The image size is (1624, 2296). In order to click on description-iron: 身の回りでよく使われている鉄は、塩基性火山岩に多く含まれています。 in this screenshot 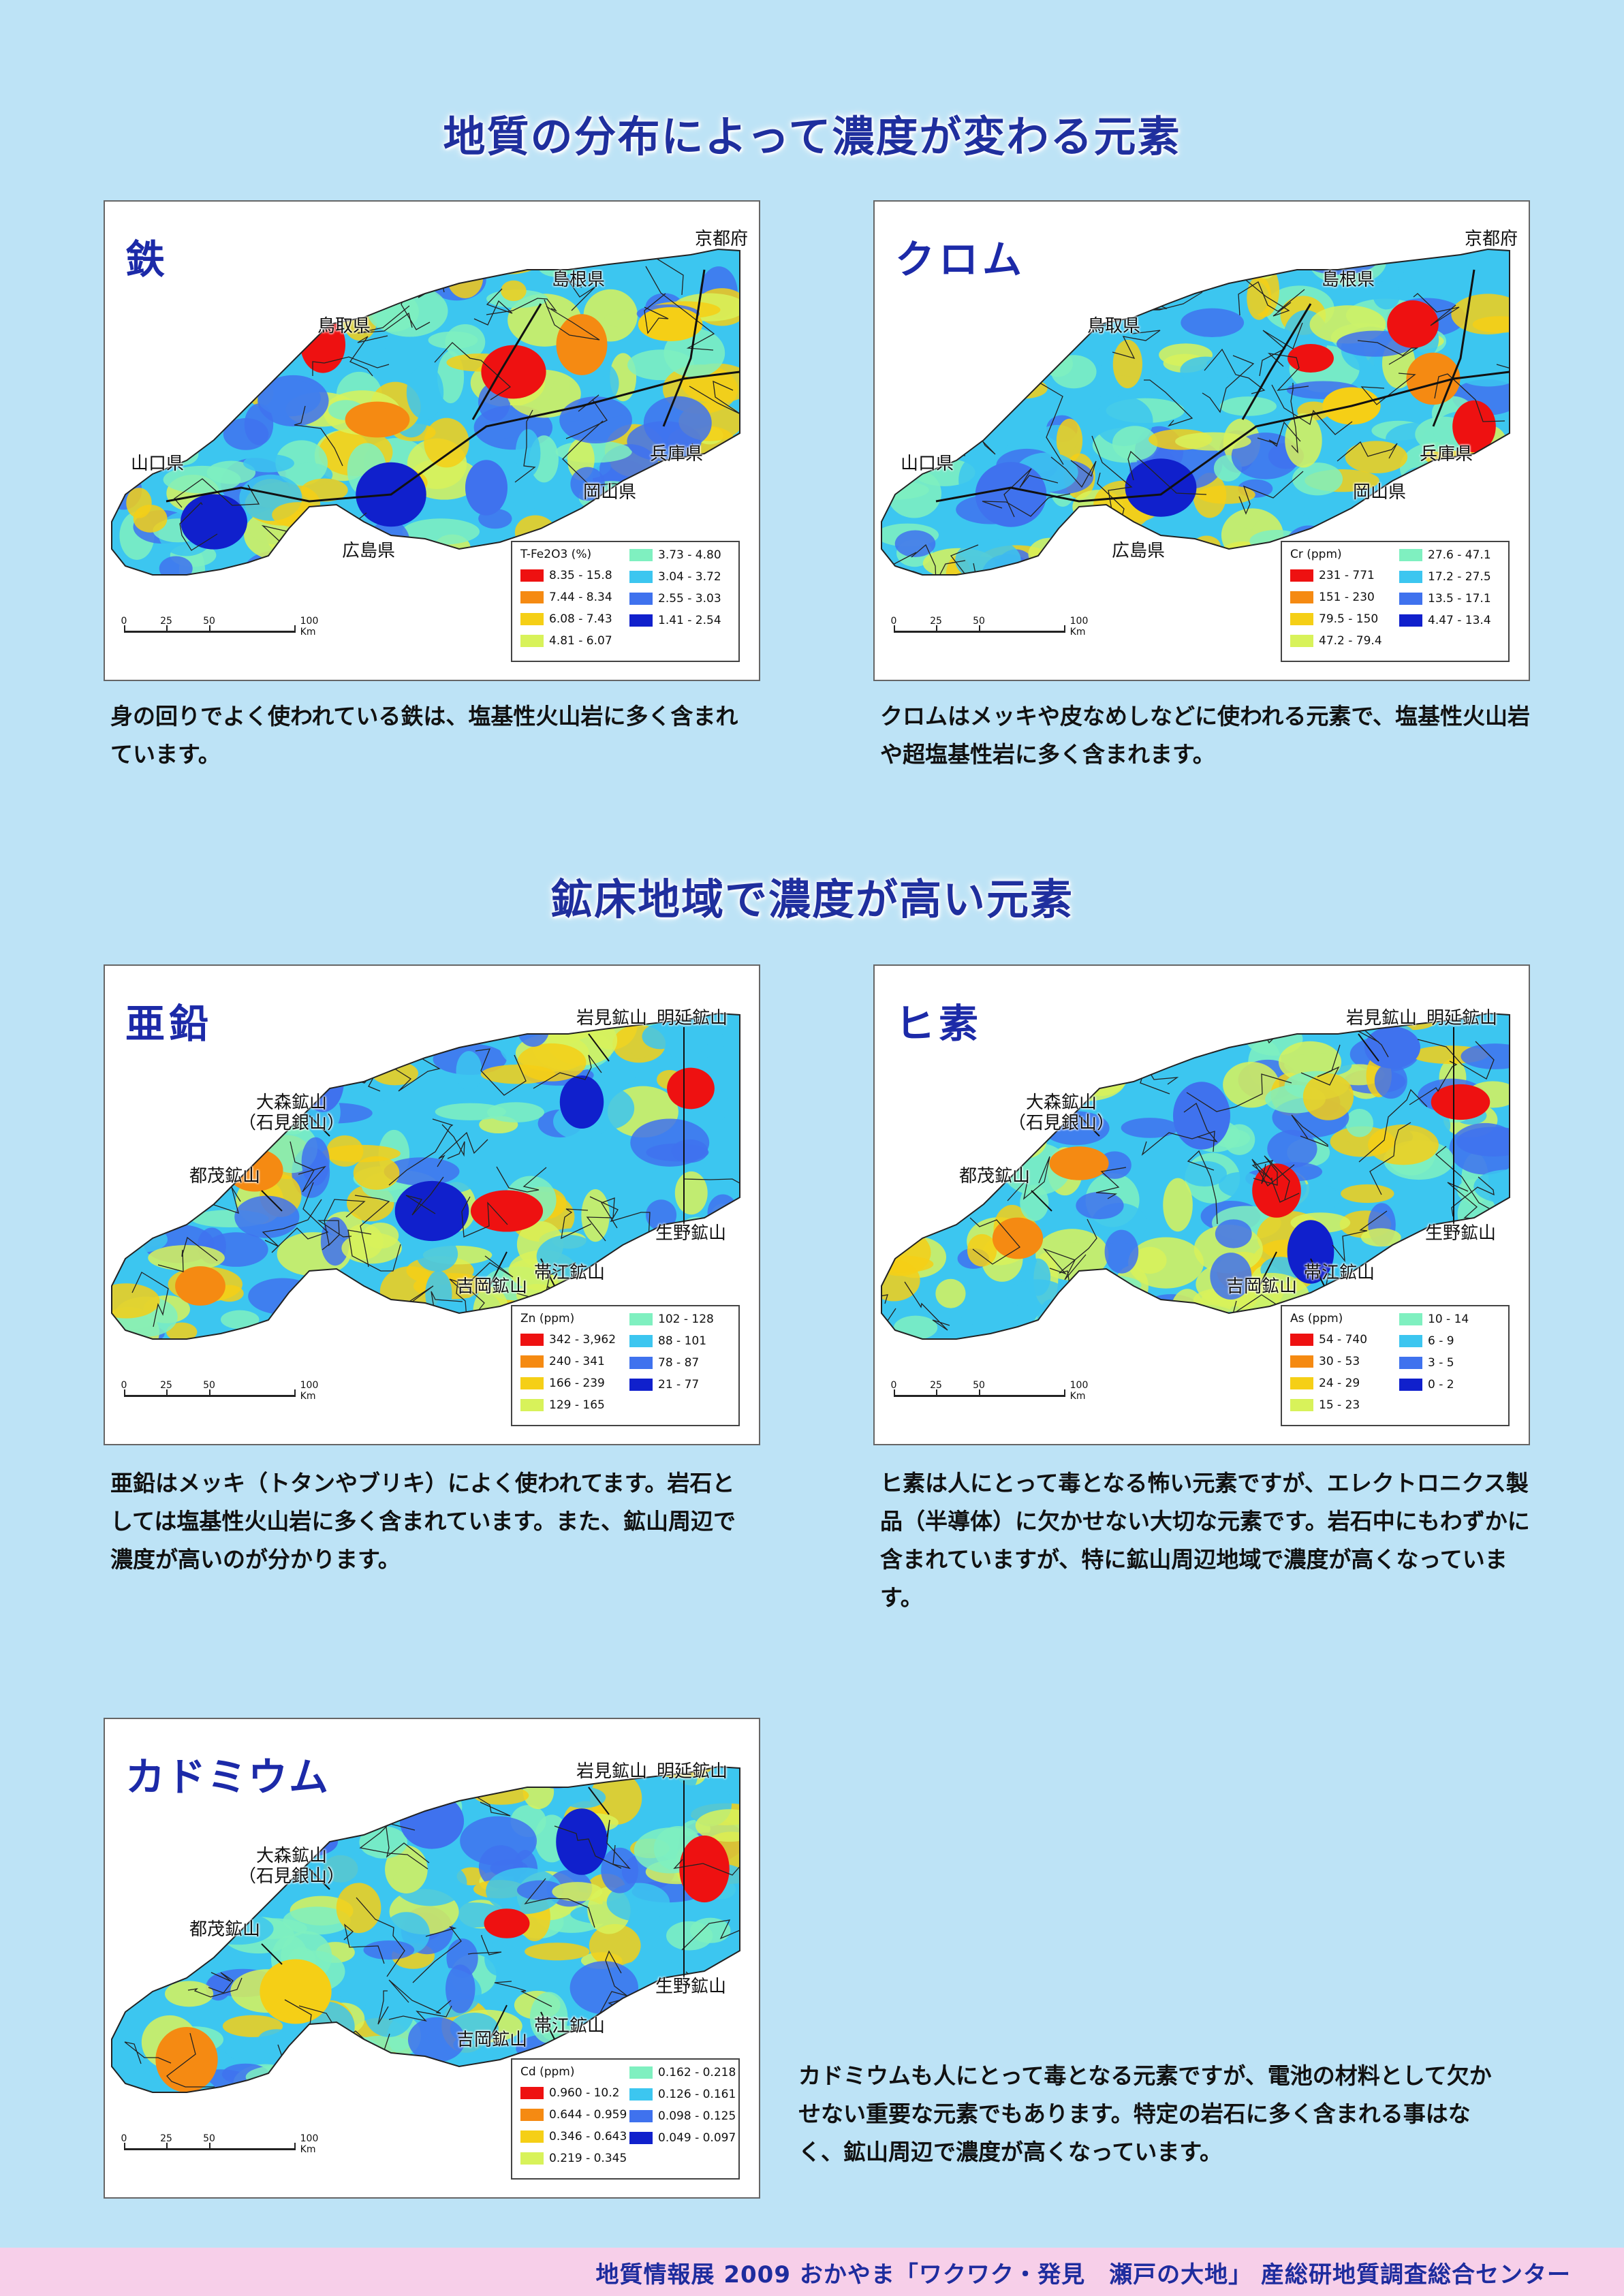, I will do `click(424, 735)`.